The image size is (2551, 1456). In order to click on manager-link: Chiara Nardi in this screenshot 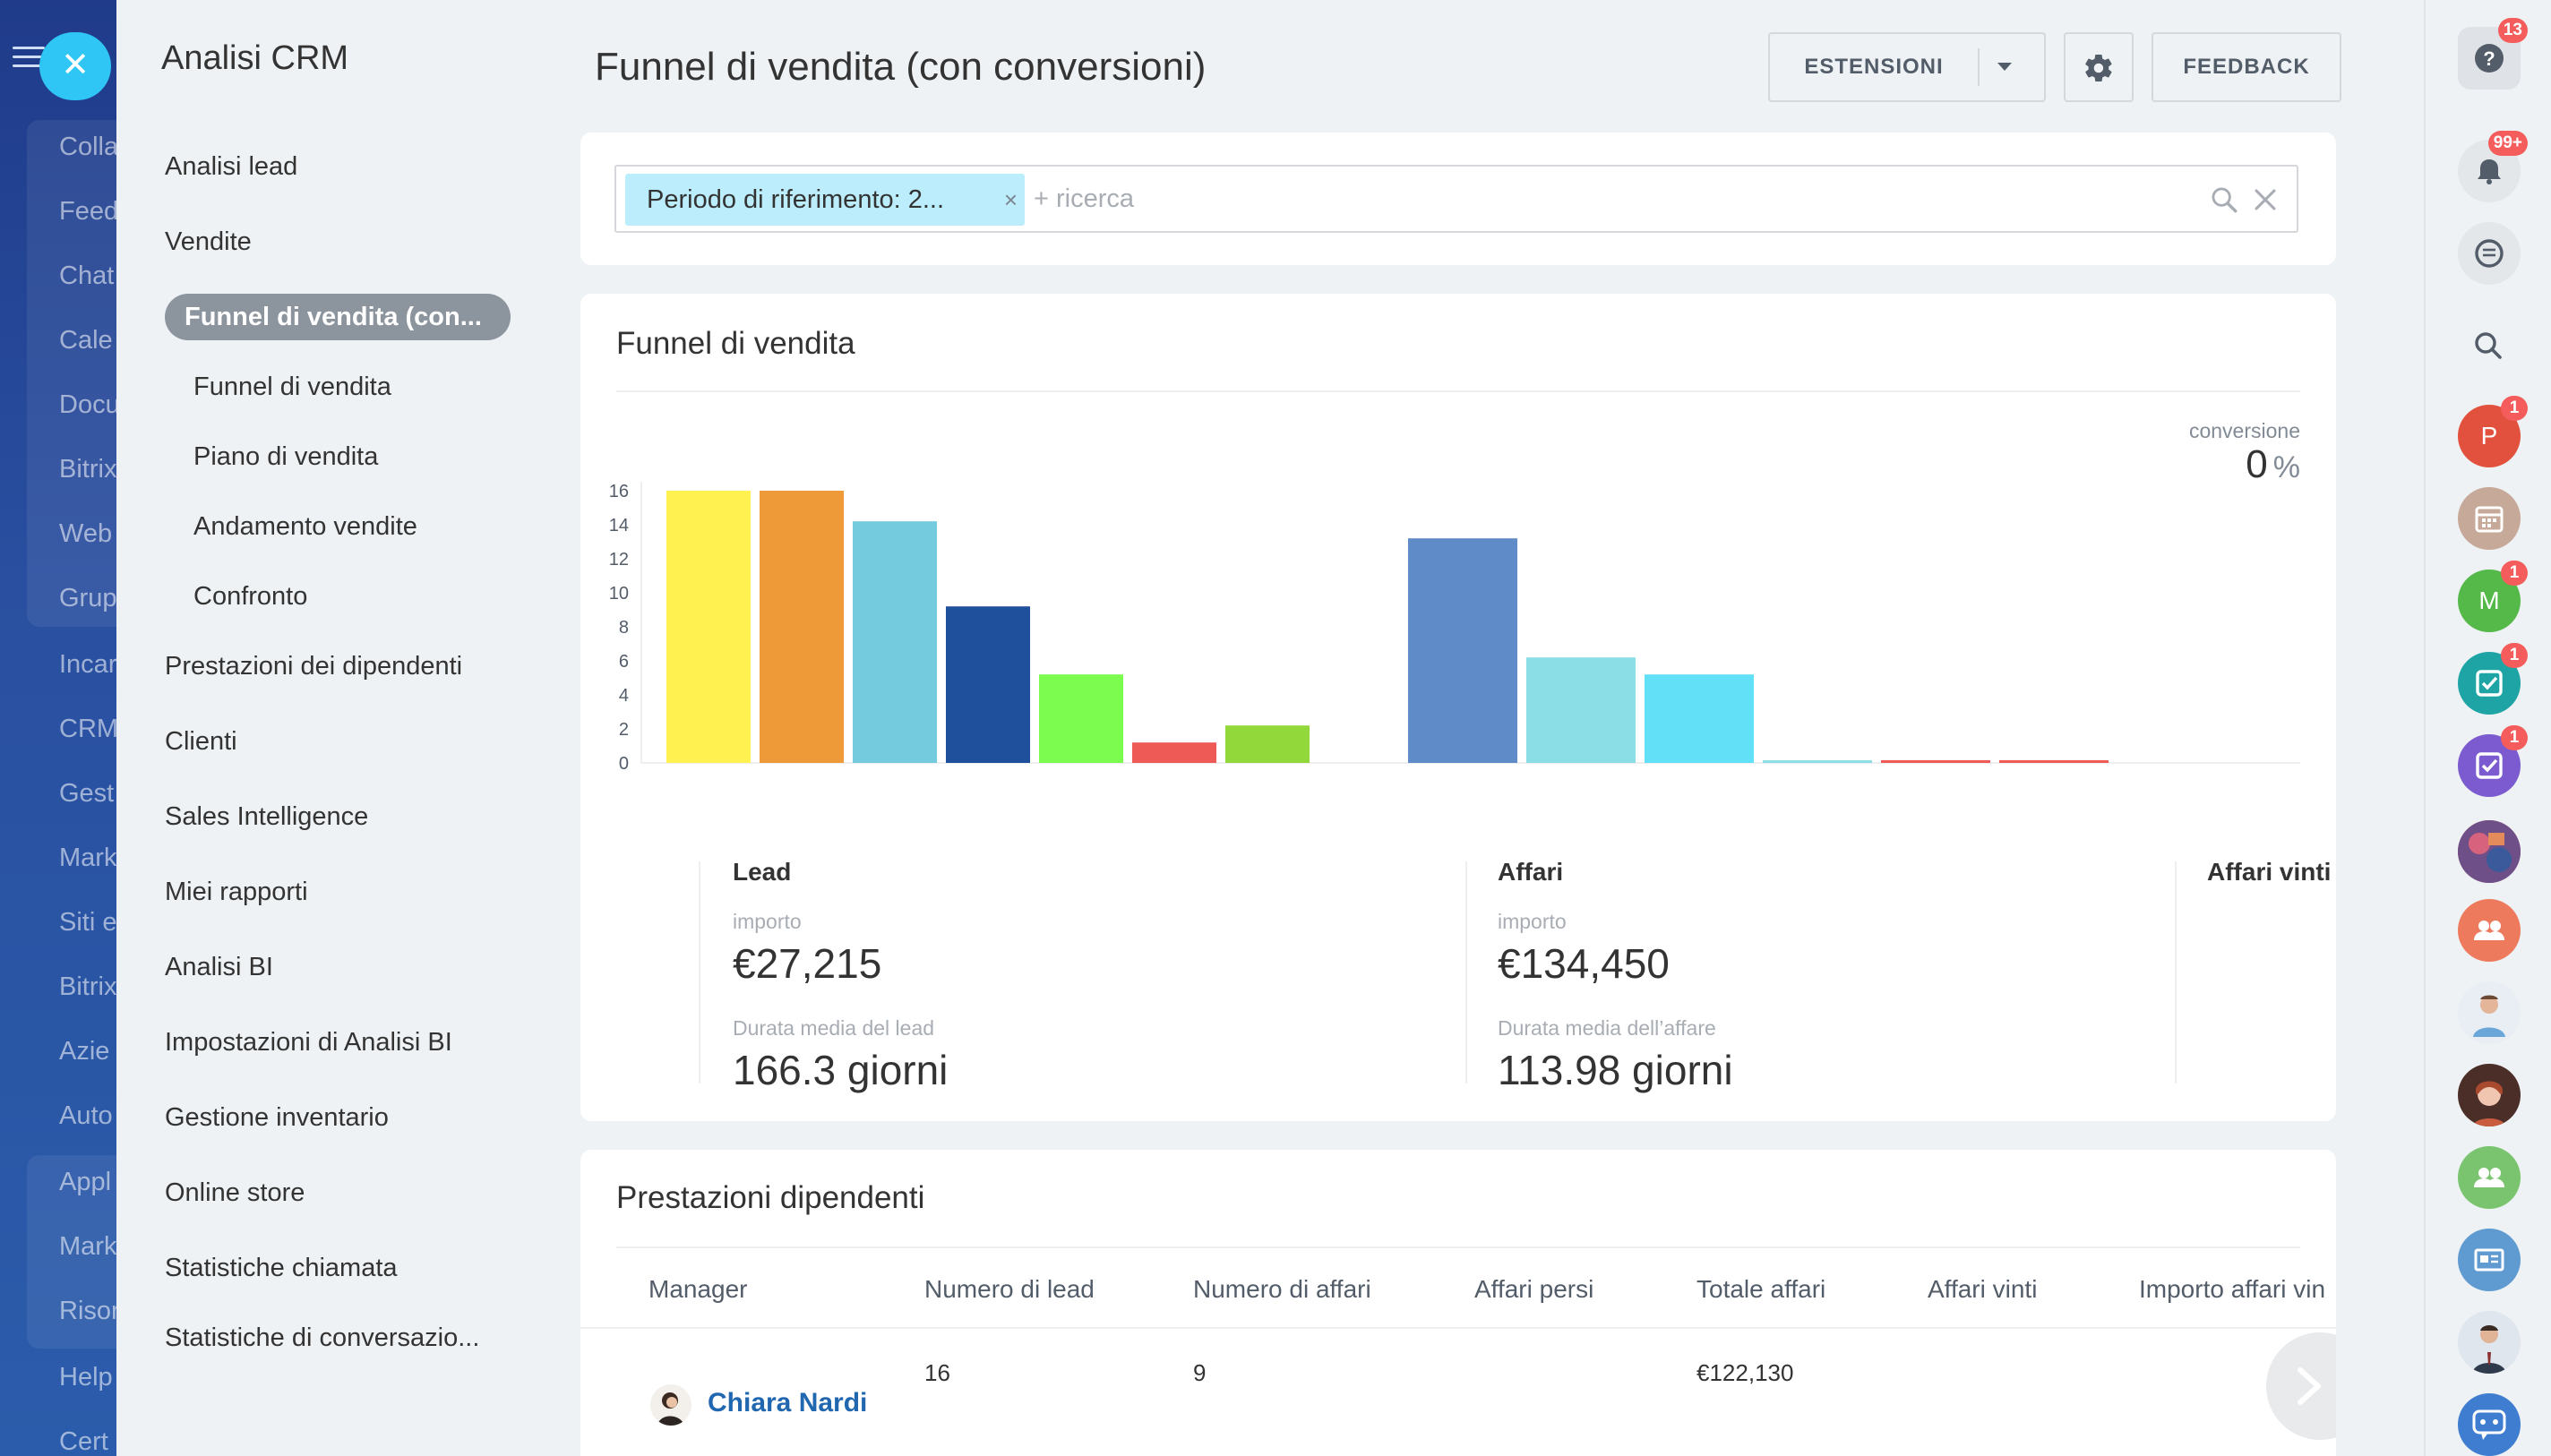, I will do `click(788, 1402)`.